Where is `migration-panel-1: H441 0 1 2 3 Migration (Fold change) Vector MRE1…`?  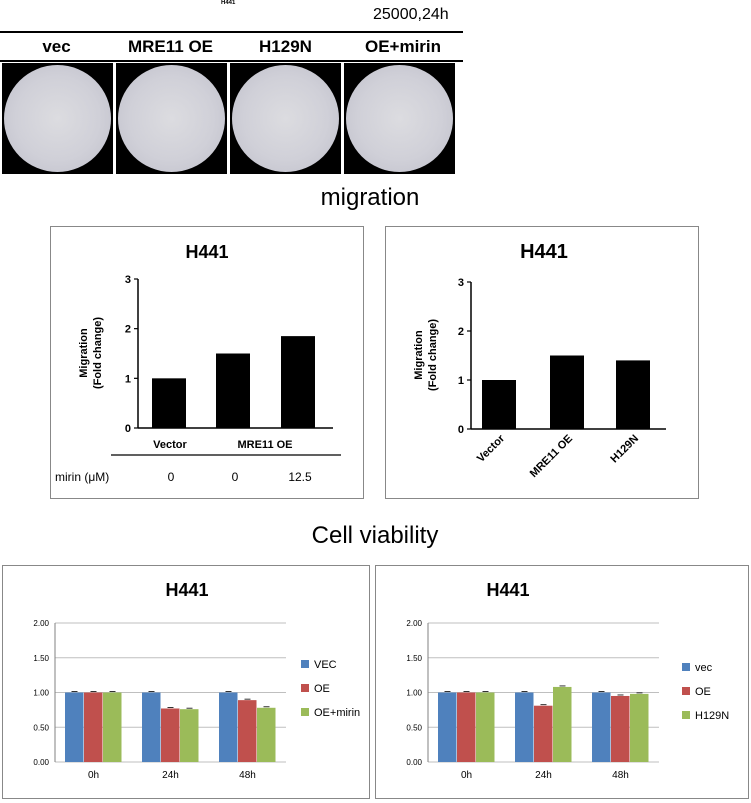 migration-panel-1: H441 0 1 2 3 Migration (Fold change) Vector MRE1… is located at coordinates (207, 362).